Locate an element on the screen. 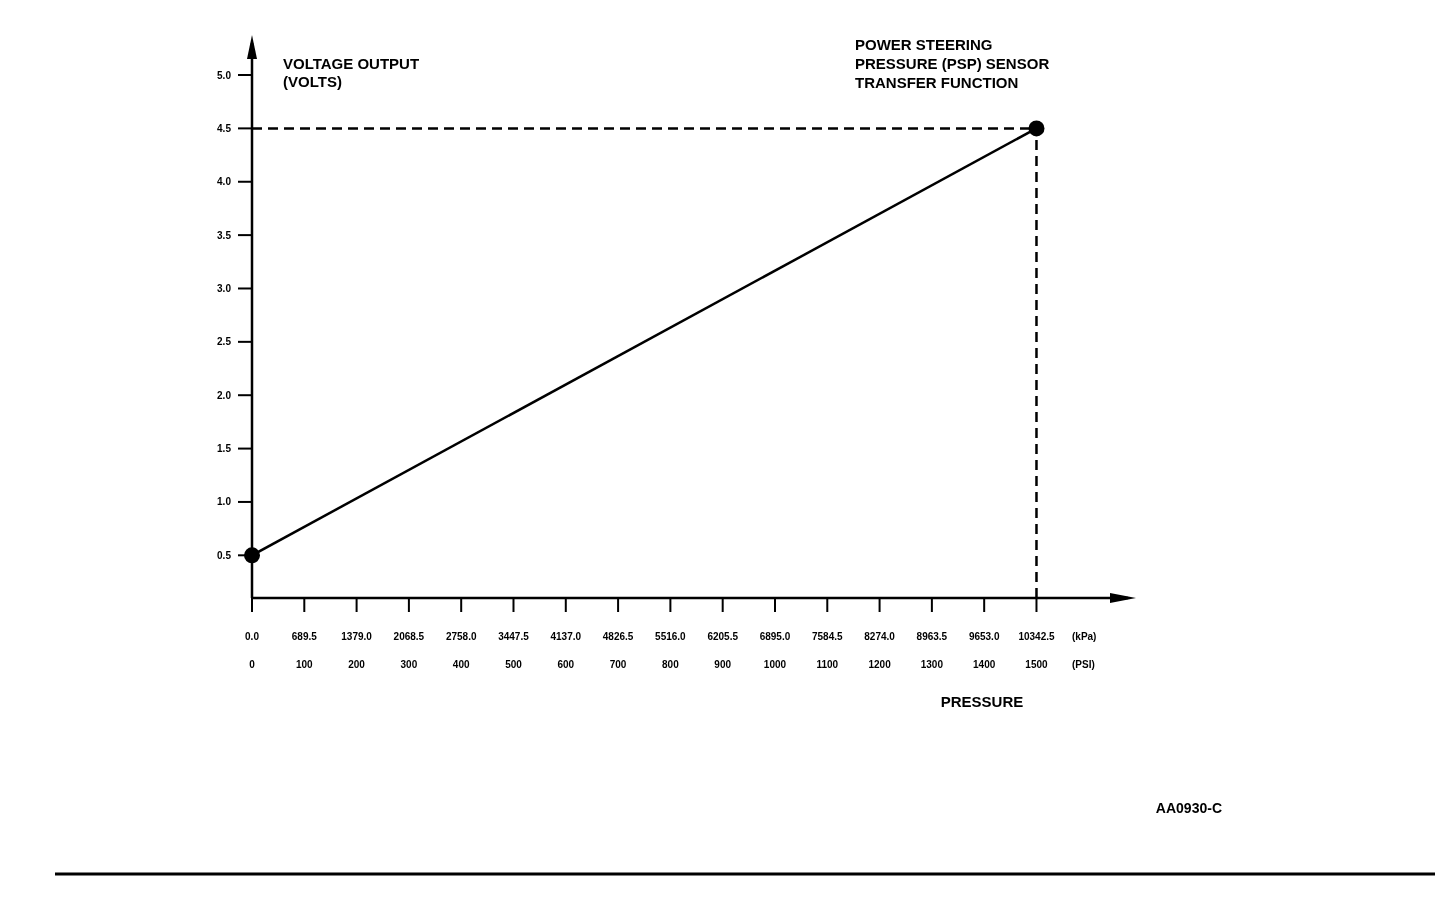 The width and height of the screenshot is (1456, 904). x-tick-label: 700 is located at coordinates (618, 664).